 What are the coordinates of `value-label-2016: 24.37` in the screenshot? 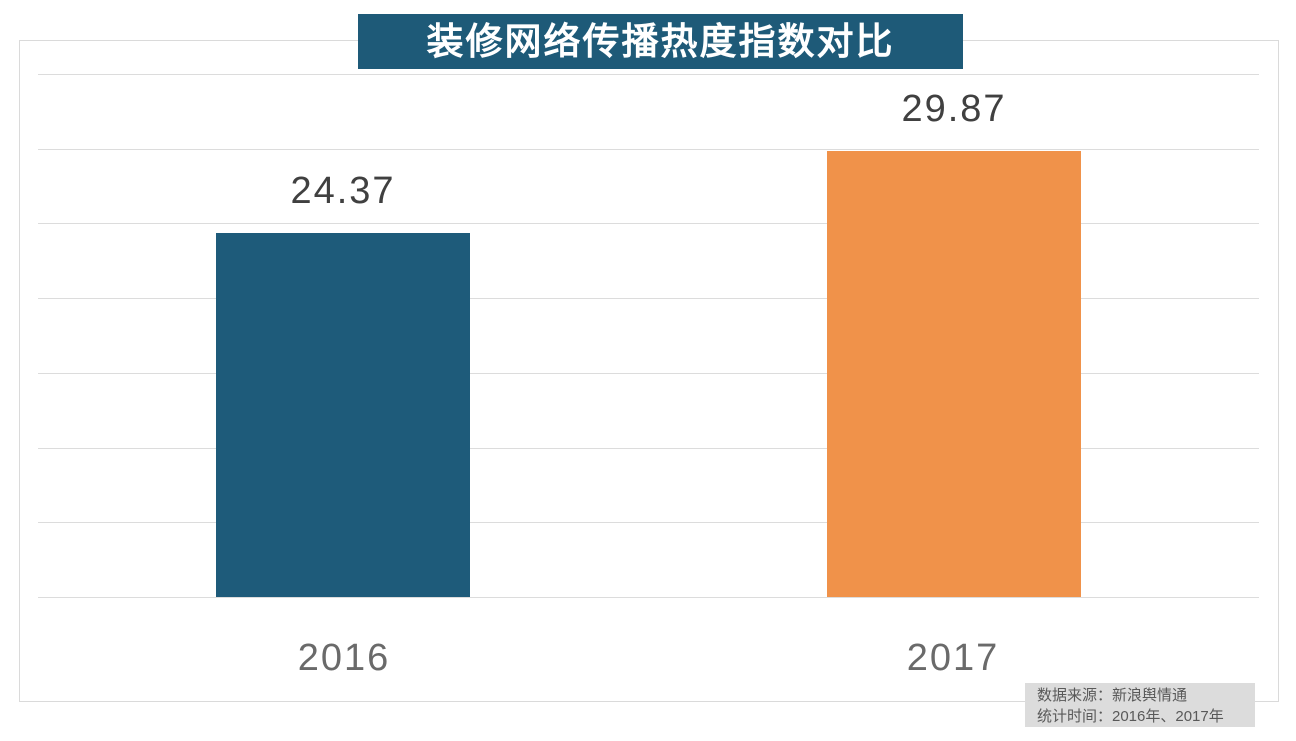 It's located at (343, 191).